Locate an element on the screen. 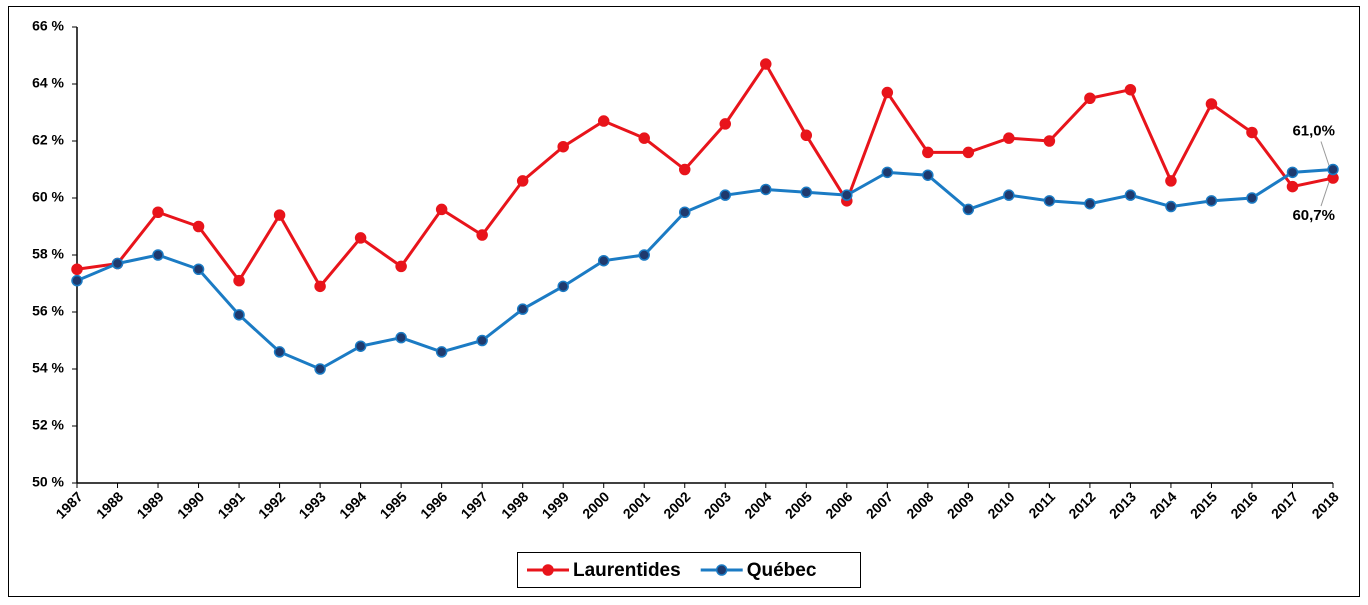 This screenshot has width=1368, height=605. legend: Laurentides Québec is located at coordinates (689, 570).